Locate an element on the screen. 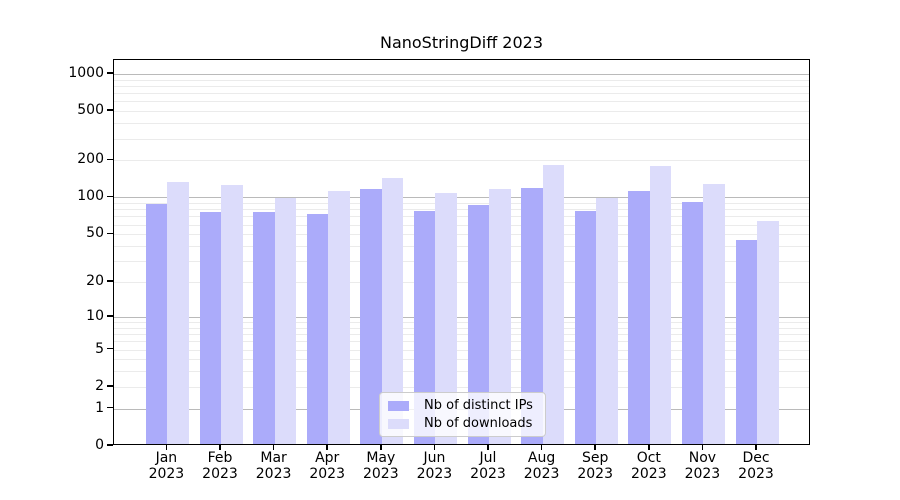  x-tick-sep is located at coordinates (595, 447).